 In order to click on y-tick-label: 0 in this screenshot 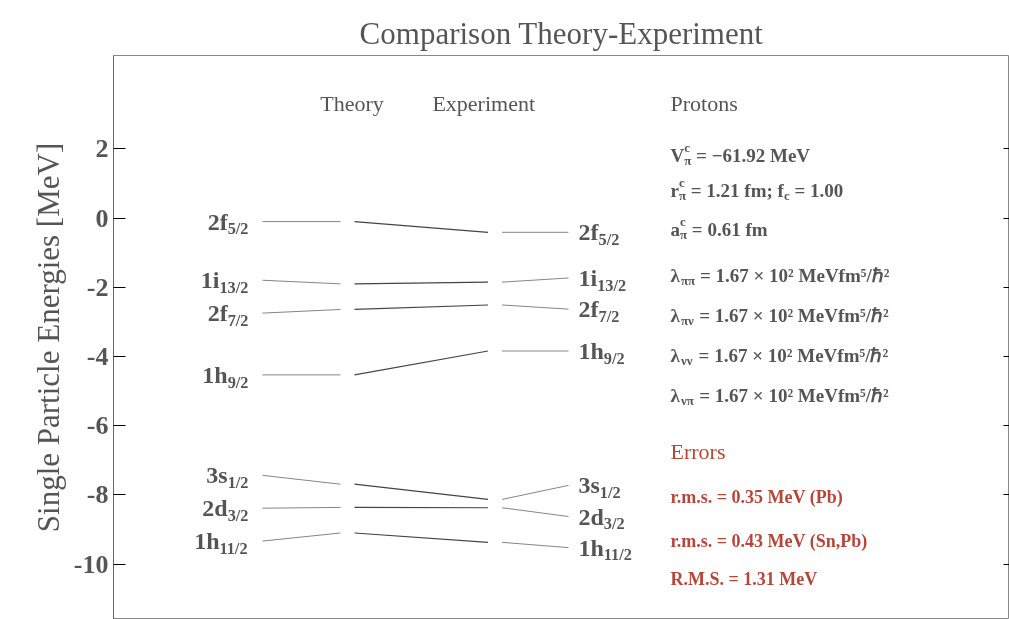, I will do `click(102, 218)`.